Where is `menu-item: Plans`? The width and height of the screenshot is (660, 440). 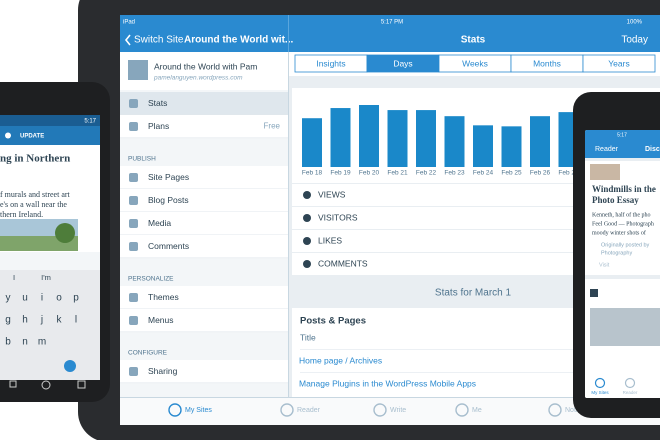 menu-item: Plans is located at coordinates (158, 126).